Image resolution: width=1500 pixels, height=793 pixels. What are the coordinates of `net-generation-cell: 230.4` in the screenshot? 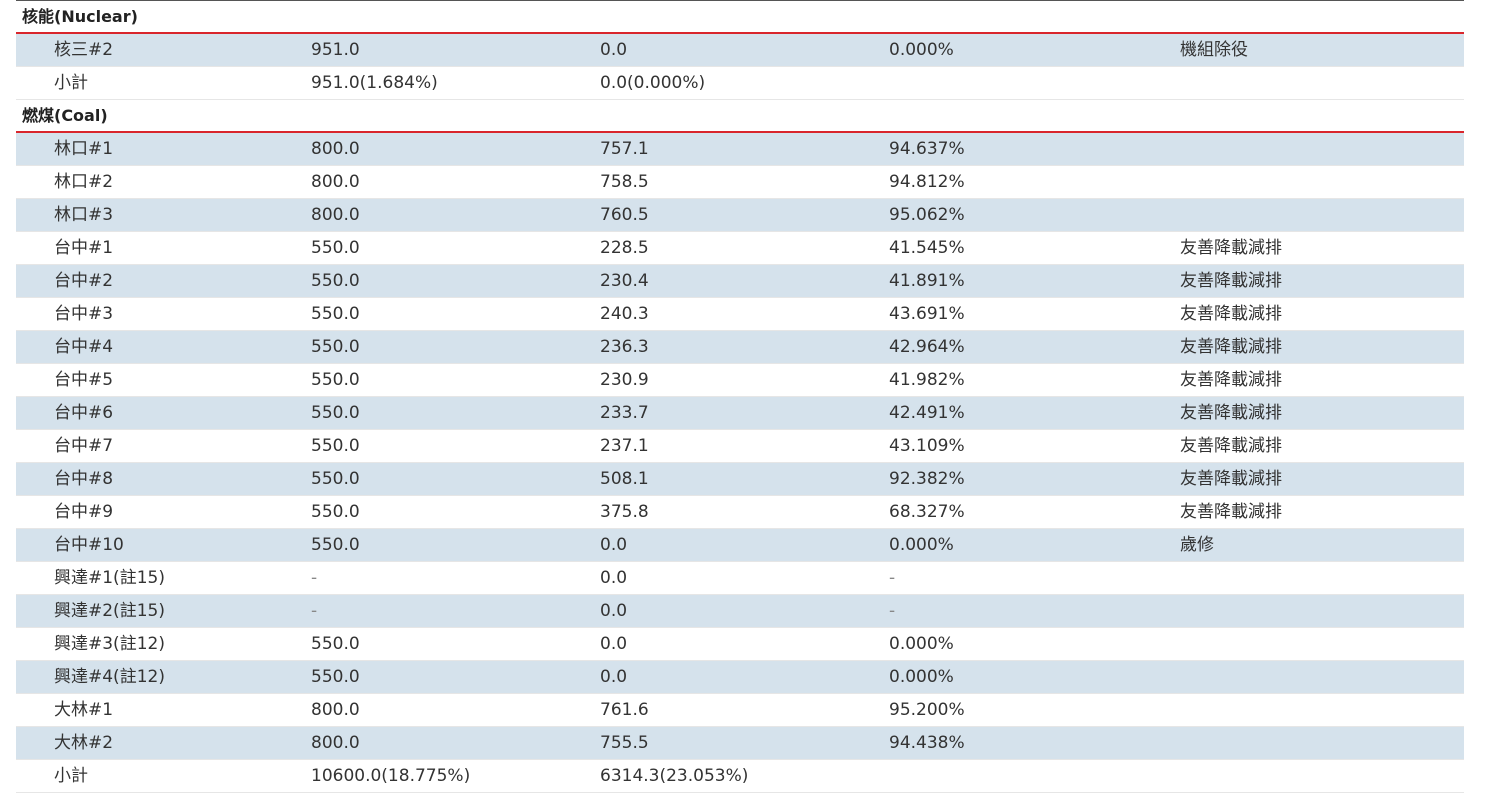 It's located at (624, 281).